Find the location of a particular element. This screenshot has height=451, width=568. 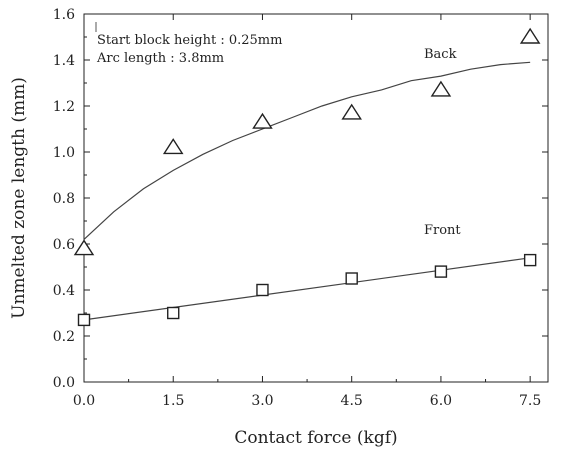

y-tick-label: 0.4 is located at coordinates (64, 291).